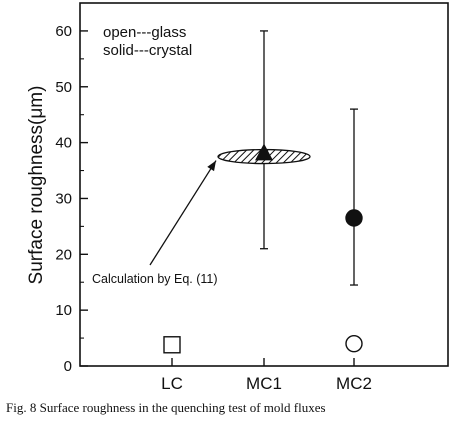 The image size is (474, 422). What do you see at coordinates (172, 345) in the screenshot?
I see `point-square` at bounding box center [172, 345].